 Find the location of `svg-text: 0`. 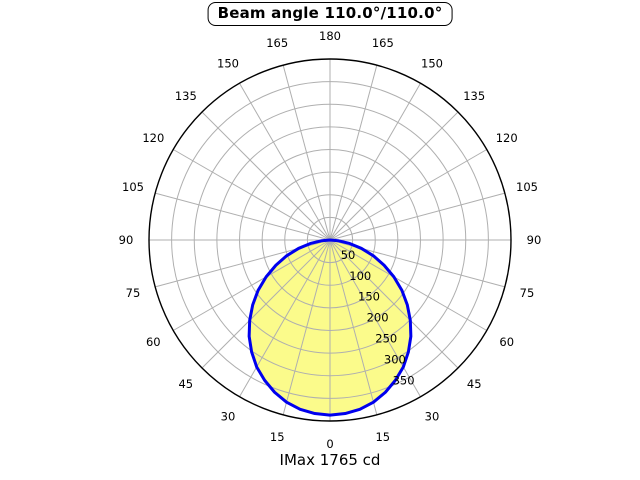

svg-text: 0 is located at coordinates (329, 444).